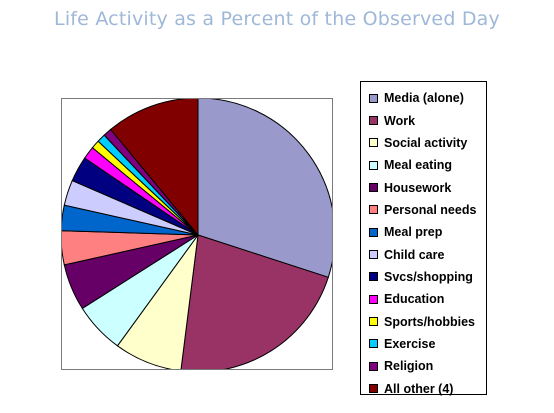 The image size is (554, 413). Describe the element at coordinates (427, 120) in the screenshot. I see `legend-item: Work` at that location.